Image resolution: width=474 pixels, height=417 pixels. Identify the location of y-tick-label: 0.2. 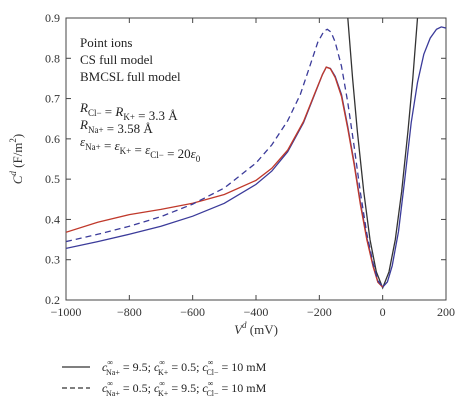
(52, 300).